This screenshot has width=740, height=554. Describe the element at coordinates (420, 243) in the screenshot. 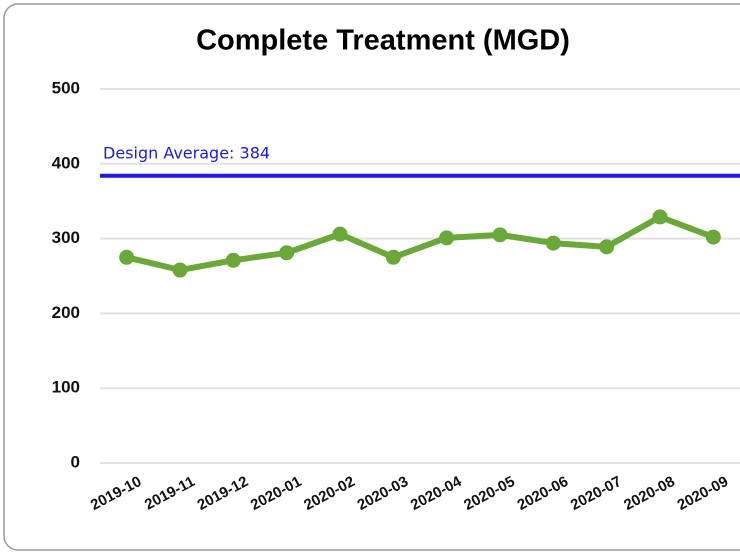

I see `series-line` at that location.